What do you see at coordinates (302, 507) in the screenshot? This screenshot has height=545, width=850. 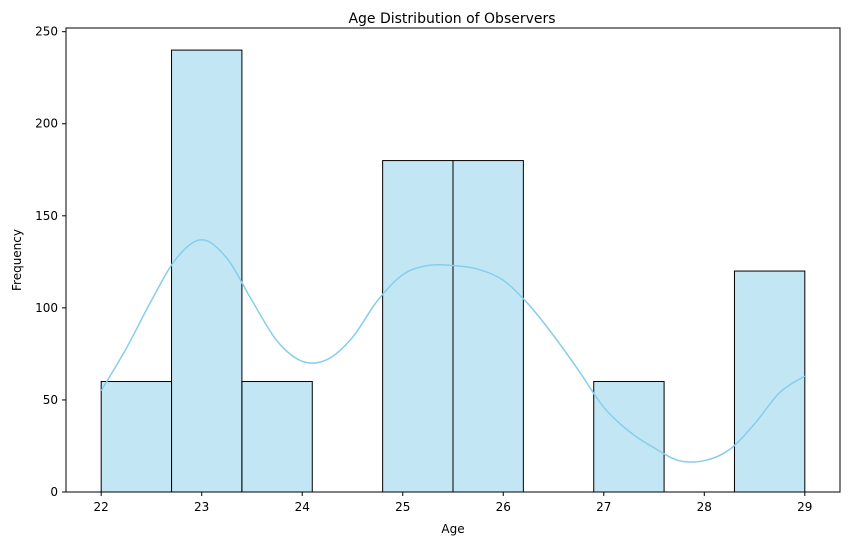 I see `x-tick-label: 24` at bounding box center [302, 507].